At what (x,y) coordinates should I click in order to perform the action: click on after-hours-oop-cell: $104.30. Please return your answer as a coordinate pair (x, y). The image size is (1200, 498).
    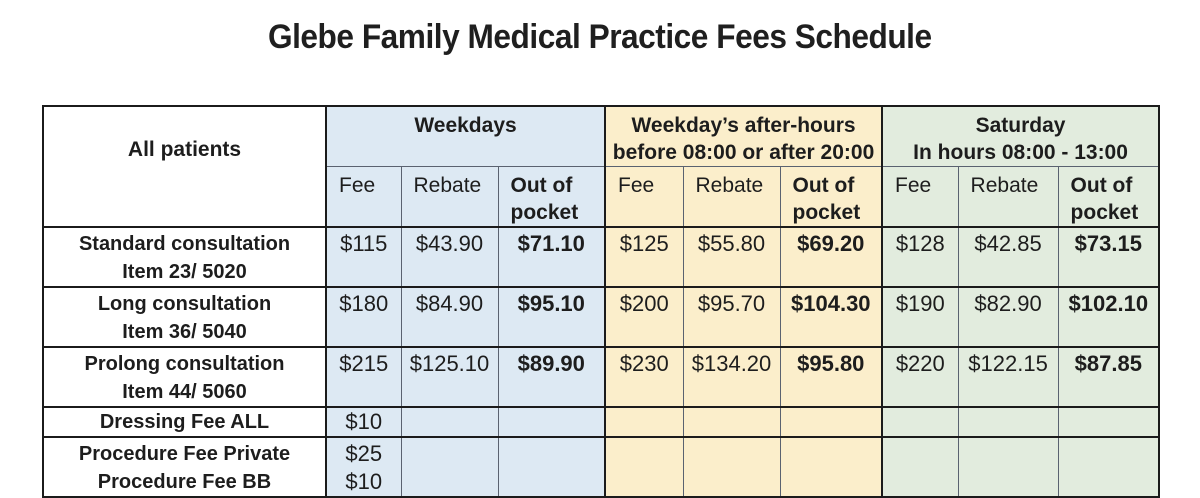
    Looking at the image, I should click on (831, 317).